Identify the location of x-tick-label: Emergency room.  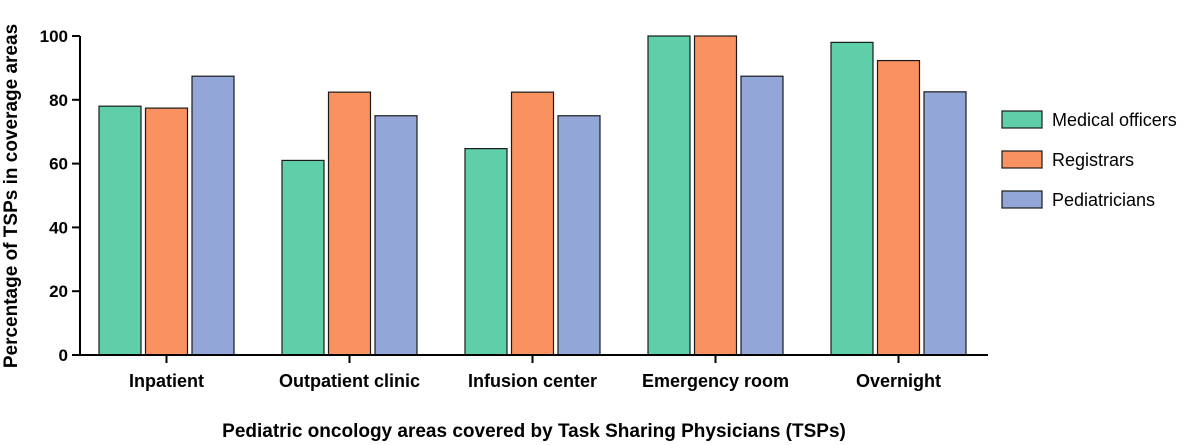
(715, 381).